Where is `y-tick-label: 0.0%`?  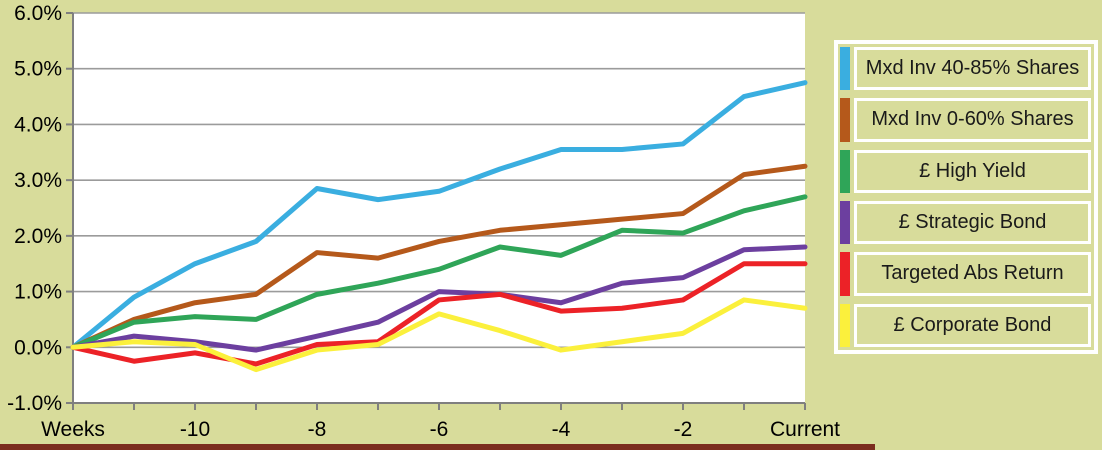
y-tick-label: 0.0% is located at coordinates (38, 347).